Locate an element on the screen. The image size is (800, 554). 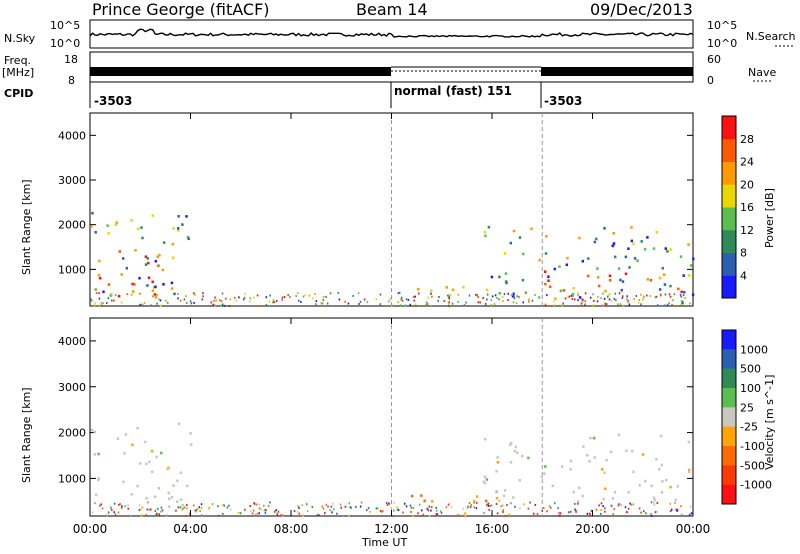
colorbar-swatch is located at coordinates (729, 475).